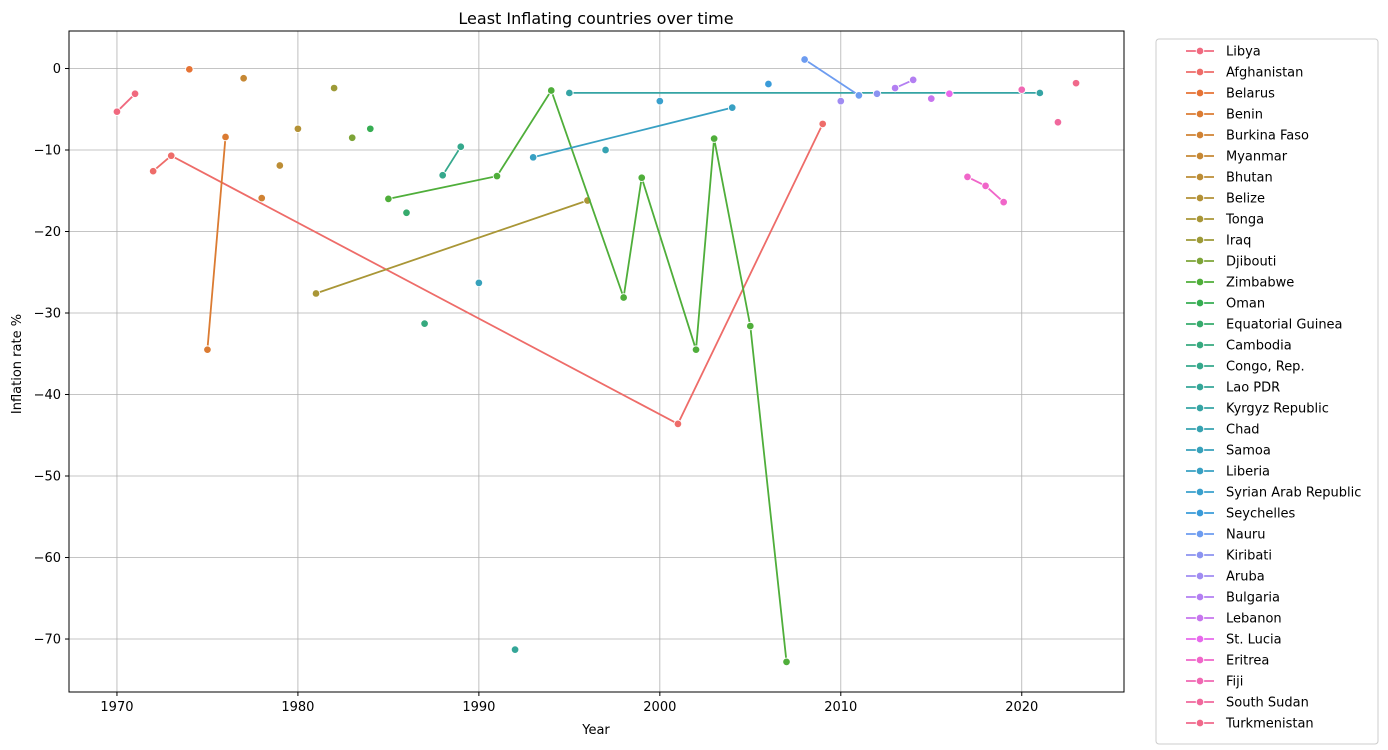  What do you see at coordinates (595, 18) in the screenshot?
I see `chart-title: Least Inflating countries over time` at bounding box center [595, 18].